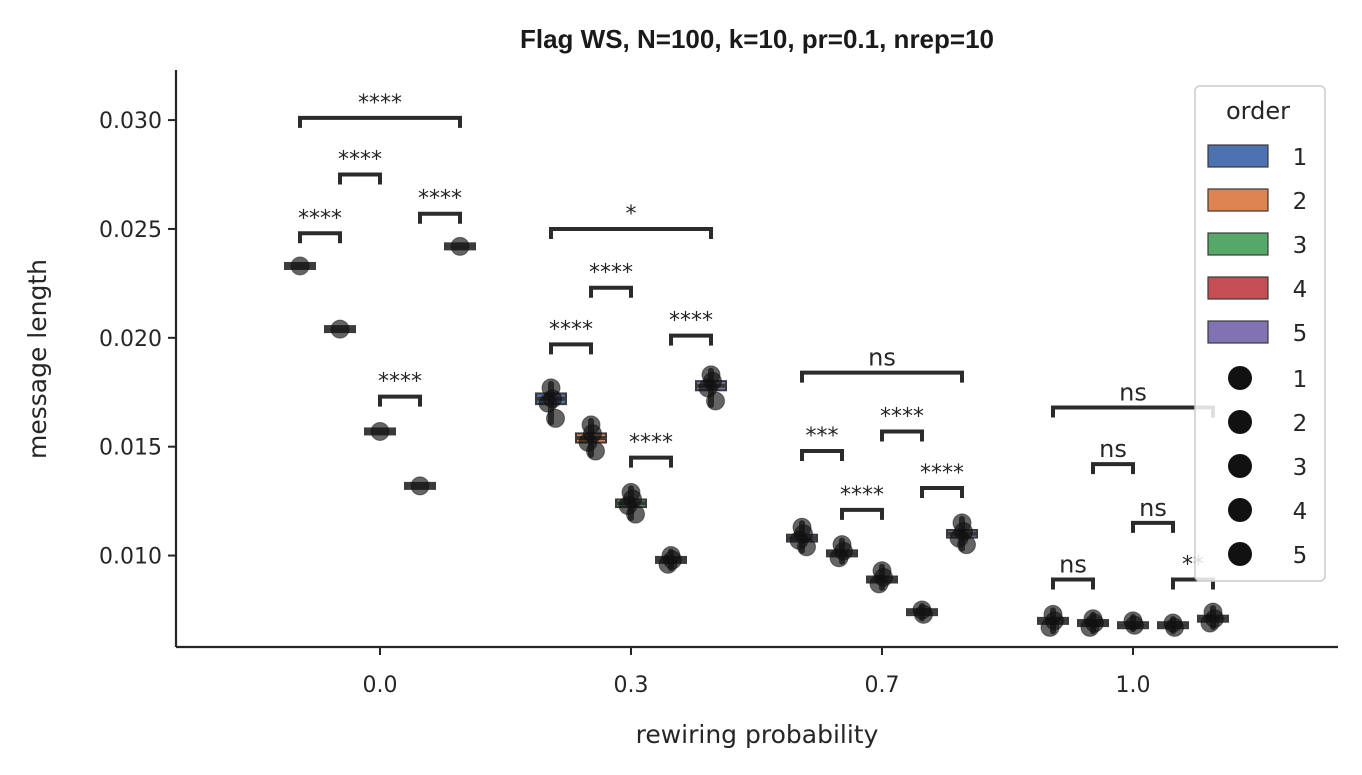  Describe the element at coordinates (138, 358) in the screenshot. I see `y-axis: 0.010 0.015 0.020 0.025 0.030` at that location.